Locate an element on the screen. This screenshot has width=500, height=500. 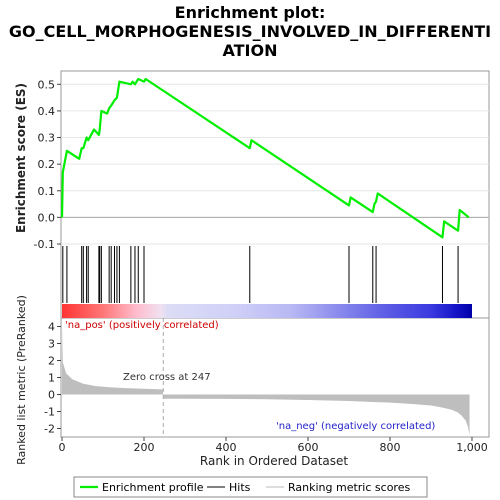
metric-y-axis-label: Ranked list metric (PreRanked) is located at coordinates (21, 380).